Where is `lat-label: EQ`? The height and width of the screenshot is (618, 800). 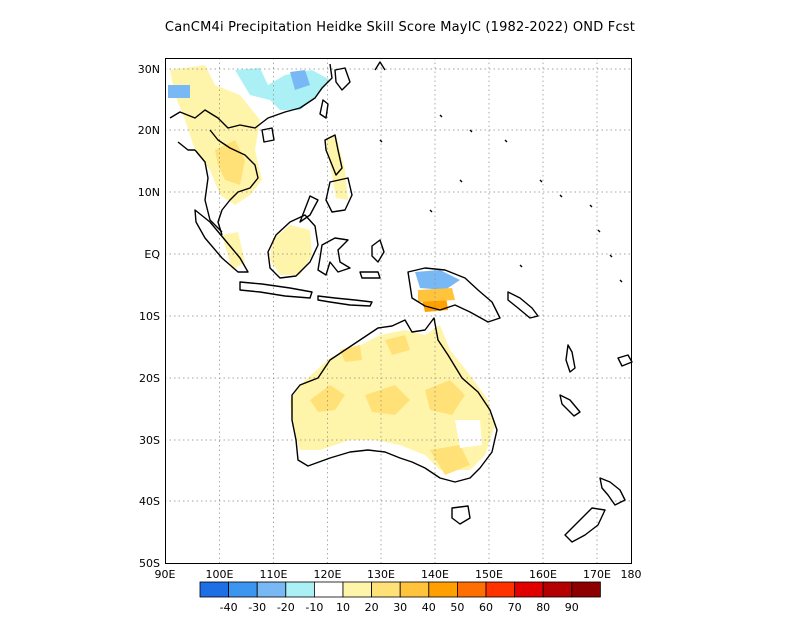
lat-label: EQ is located at coordinates (152, 254).